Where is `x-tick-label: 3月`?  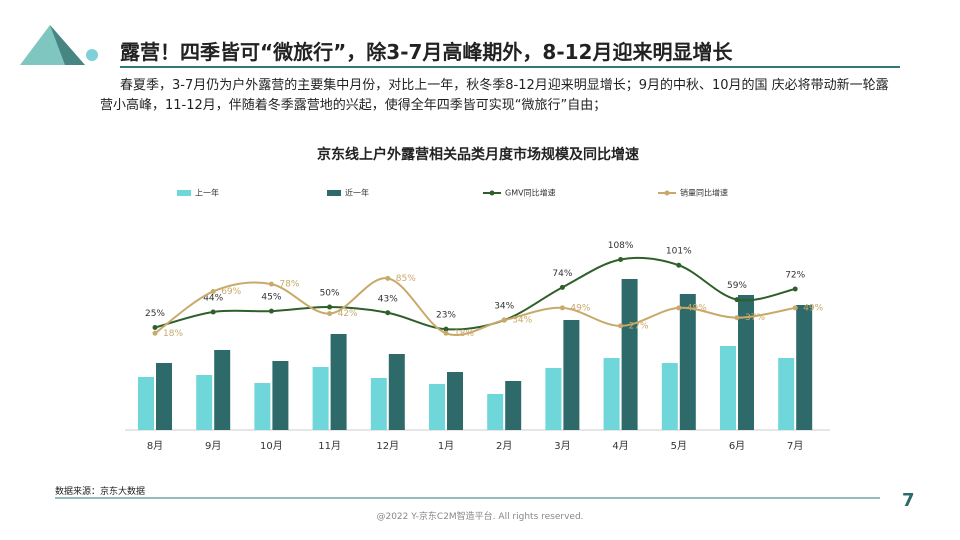
x-tick-label: 3月 is located at coordinates (562, 446).